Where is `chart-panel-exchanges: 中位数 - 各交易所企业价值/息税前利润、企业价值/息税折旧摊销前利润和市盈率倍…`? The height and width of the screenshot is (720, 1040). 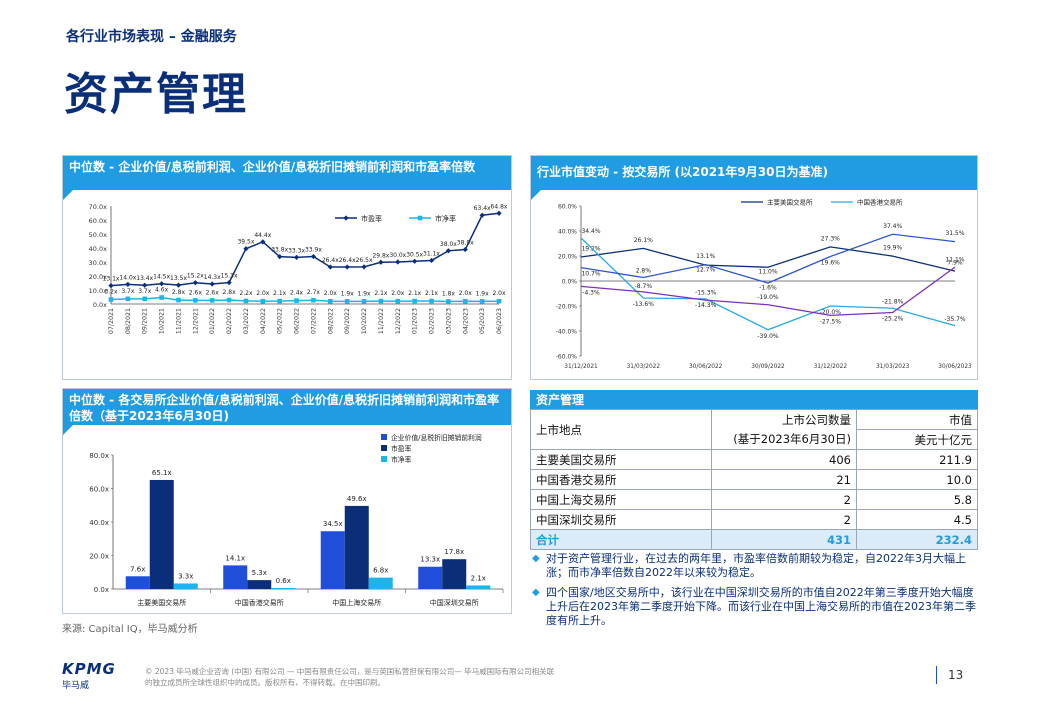 chart-panel-exchanges: 中位数 - 各交易所企业价值/息税前利润、企业价值/息税折旧摊销前利润和市盈率倍… is located at coordinates (287, 501).